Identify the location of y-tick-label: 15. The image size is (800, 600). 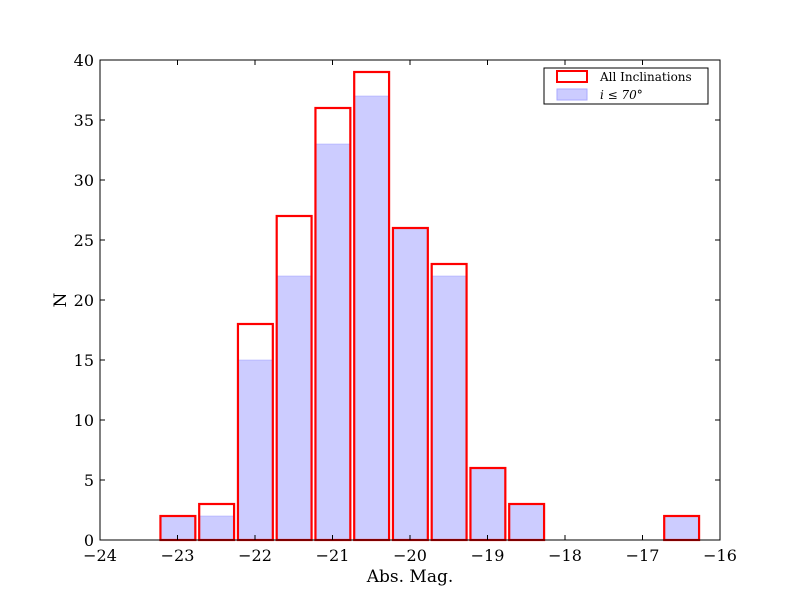
(84, 360).